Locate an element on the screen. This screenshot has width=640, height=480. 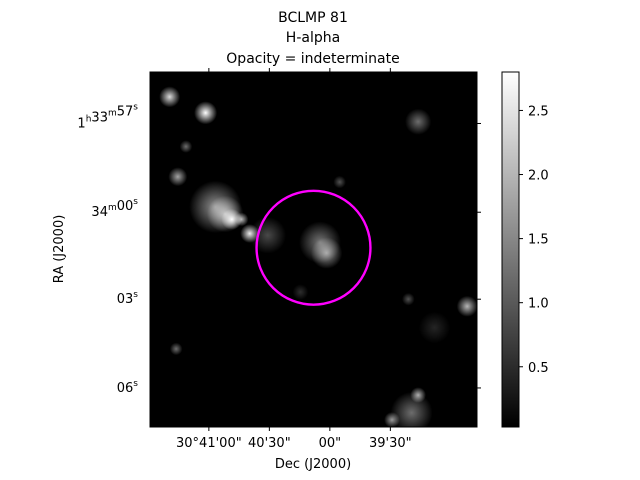
y-tick-label-0: 1h33m57s is located at coordinates (107, 116).